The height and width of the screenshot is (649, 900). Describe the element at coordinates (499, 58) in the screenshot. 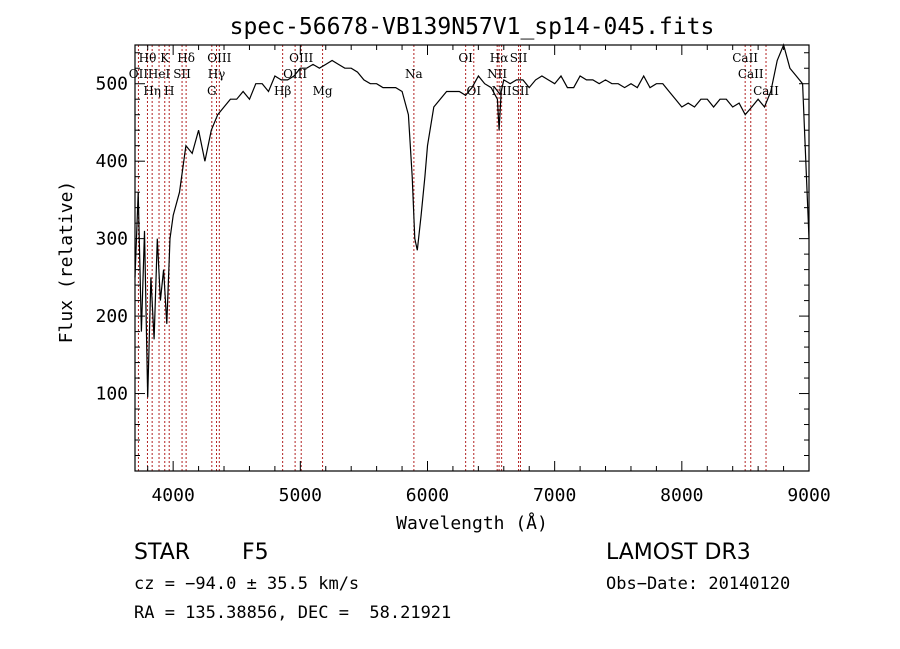

I see `line-label: Hα` at that location.